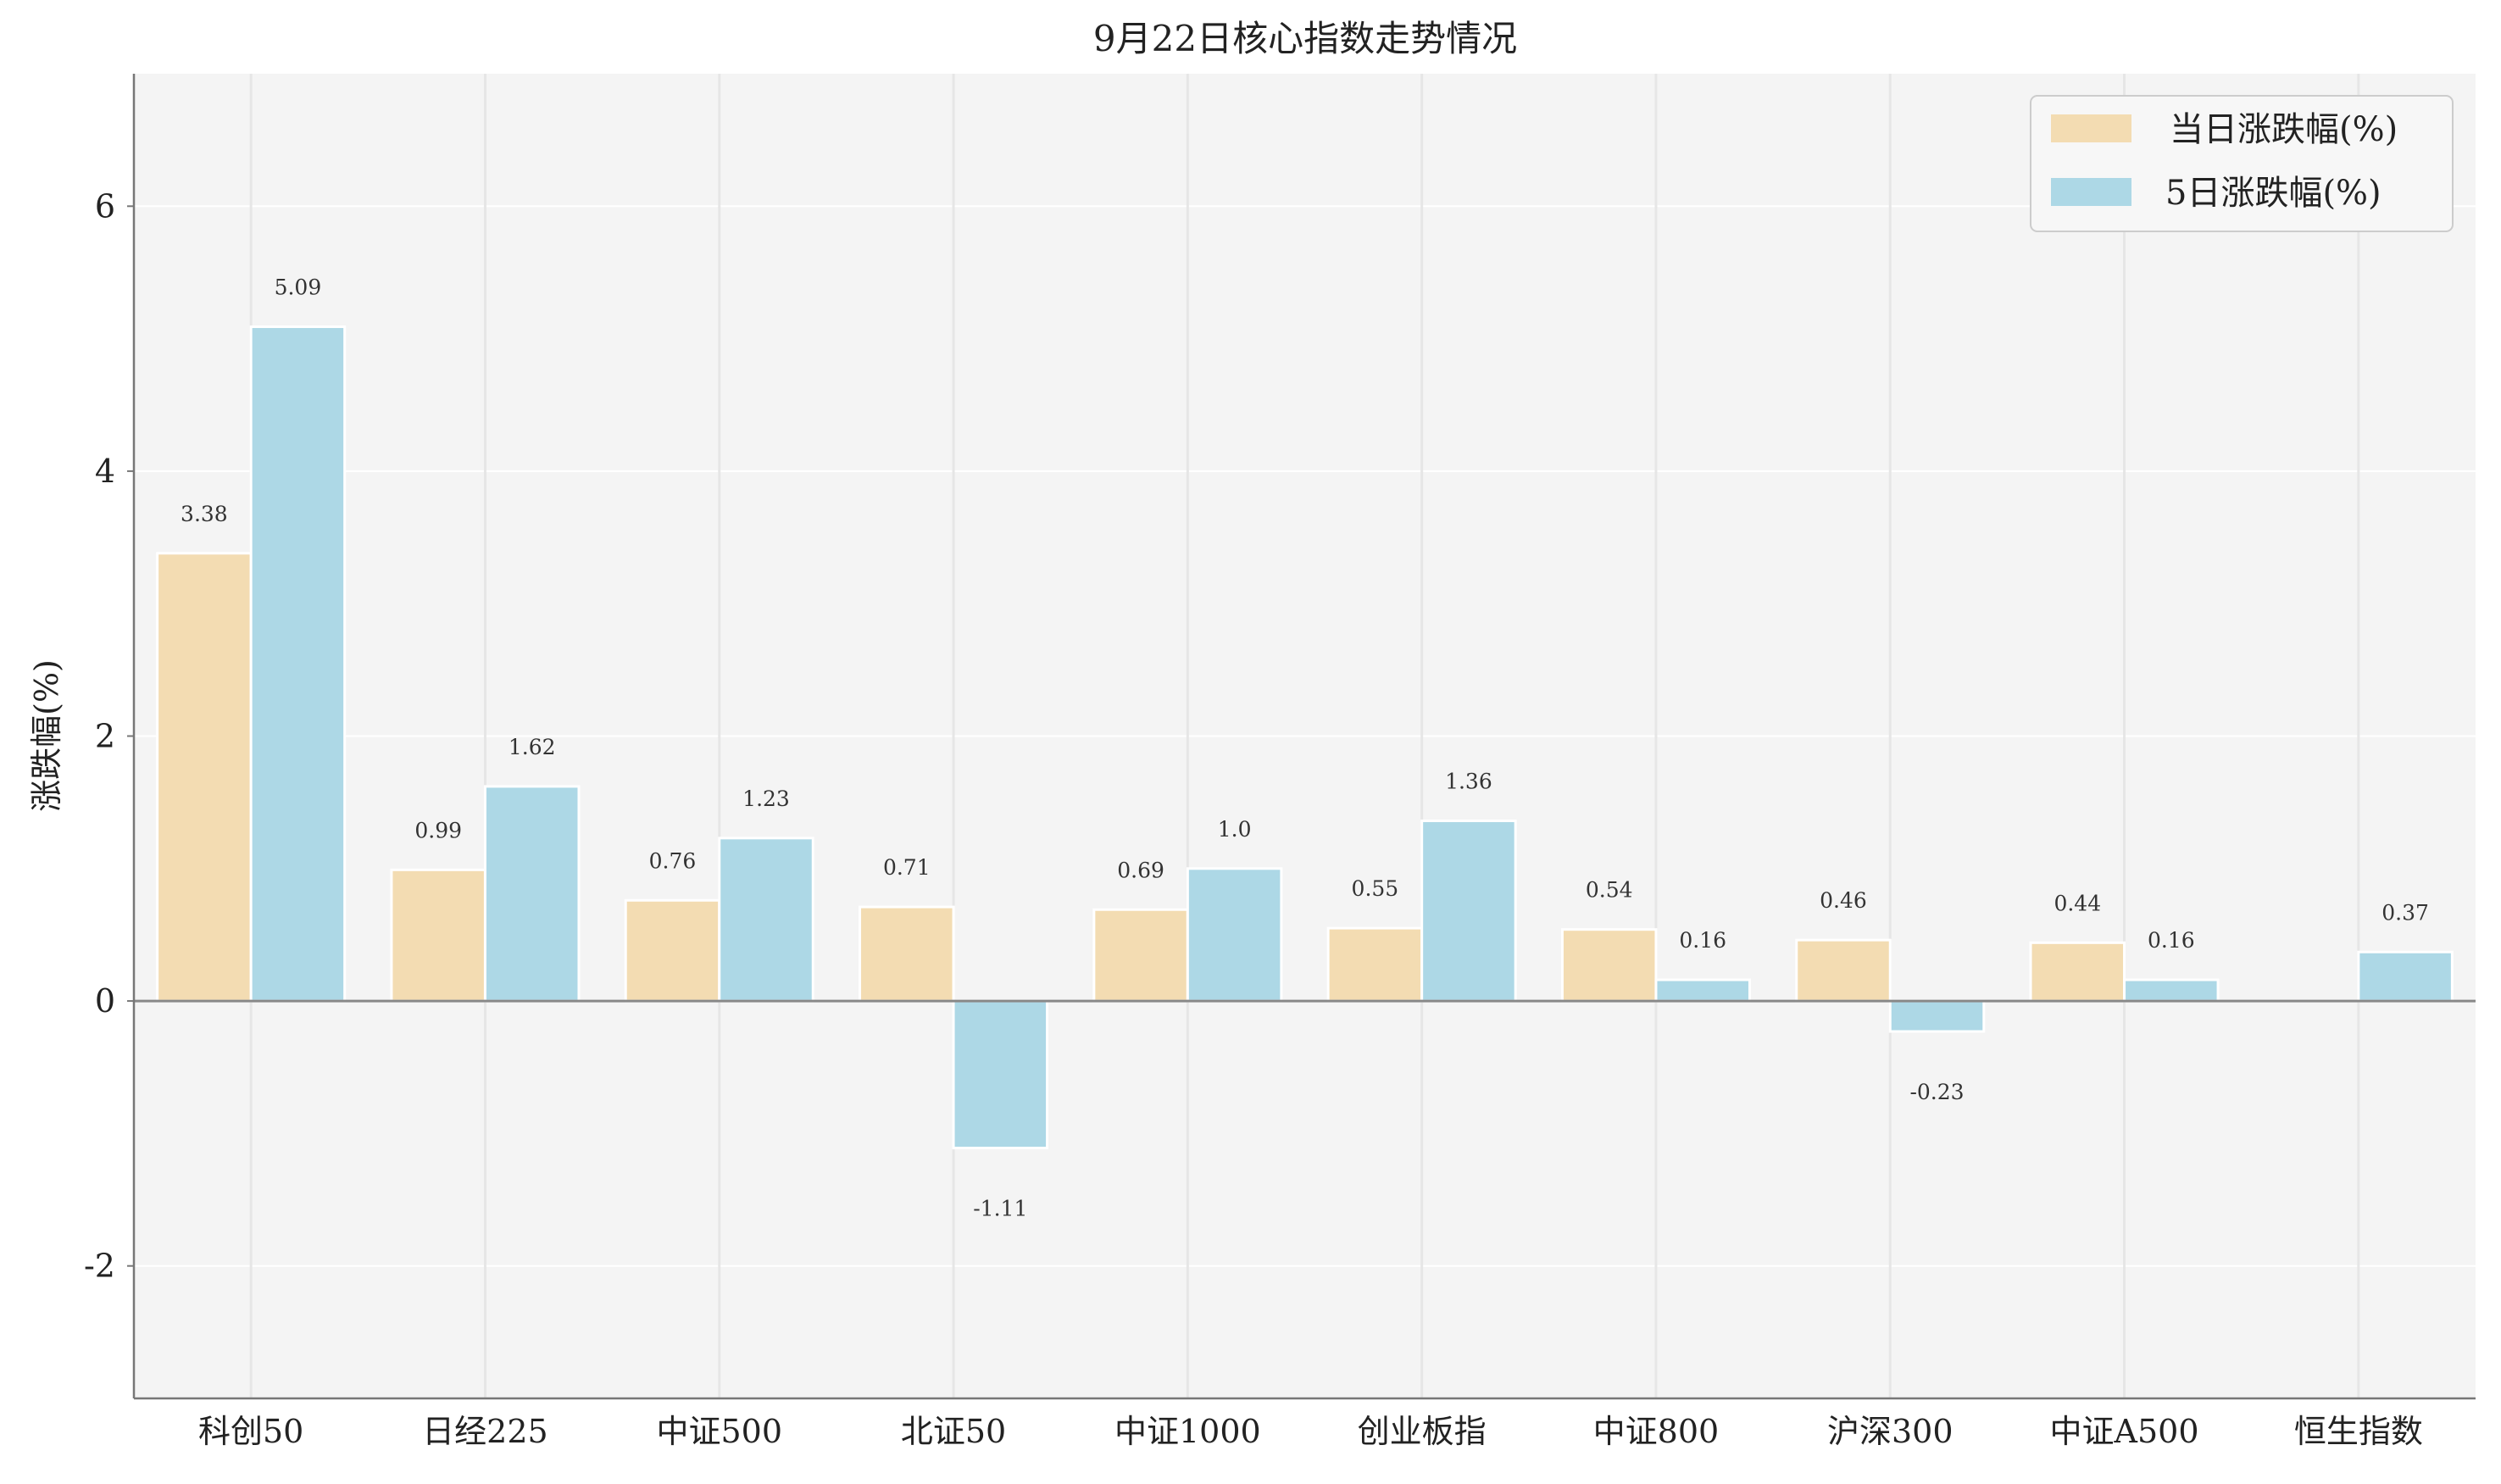 The image size is (2501, 1484). I want to click on legend-label-daily: 当日涨跌幅(%), so click(2284, 129).